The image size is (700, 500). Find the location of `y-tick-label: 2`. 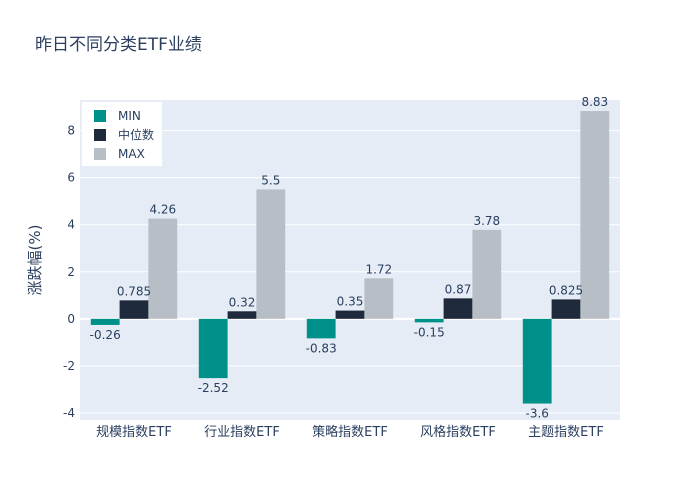

y-tick-label: 2 is located at coordinates (71, 272).